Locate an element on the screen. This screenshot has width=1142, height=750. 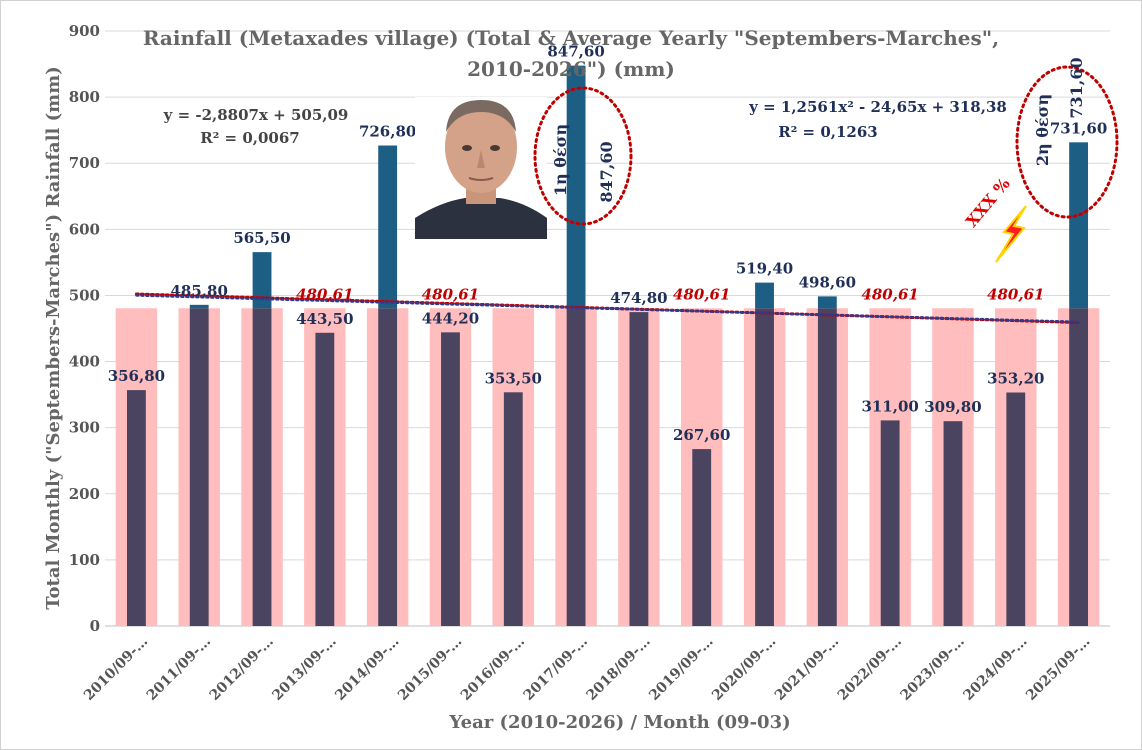
total-value-label: 498,60 is located at coordinates (827, 282).